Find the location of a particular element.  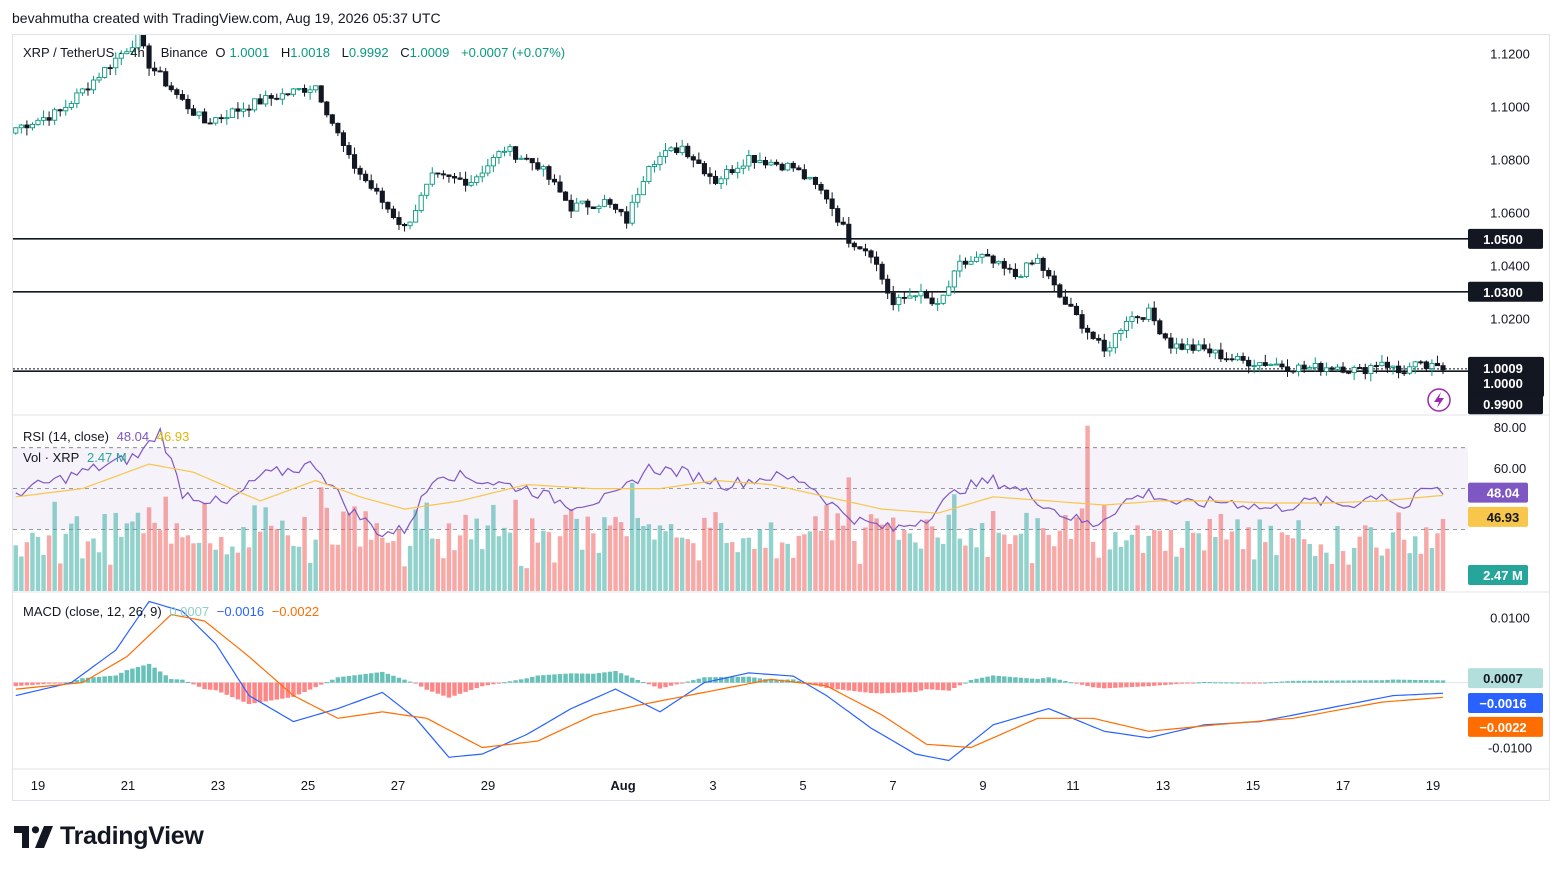

tradingview-logo: TradingView is located at coordinates (109, 836).